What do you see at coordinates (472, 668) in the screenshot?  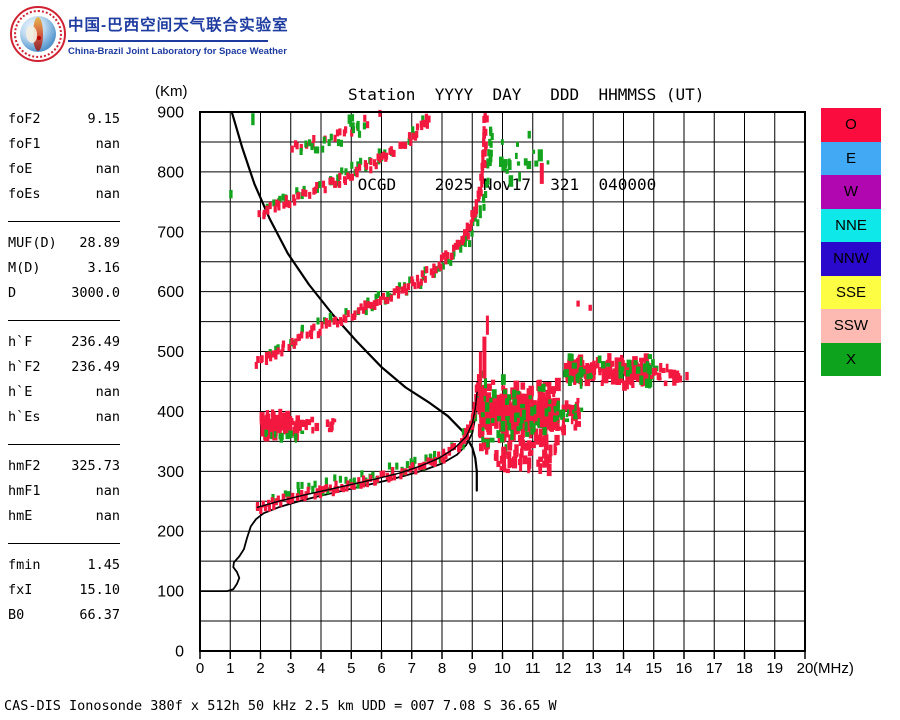 I see `x-tick-label: 9` at bounding box center [472, 668].